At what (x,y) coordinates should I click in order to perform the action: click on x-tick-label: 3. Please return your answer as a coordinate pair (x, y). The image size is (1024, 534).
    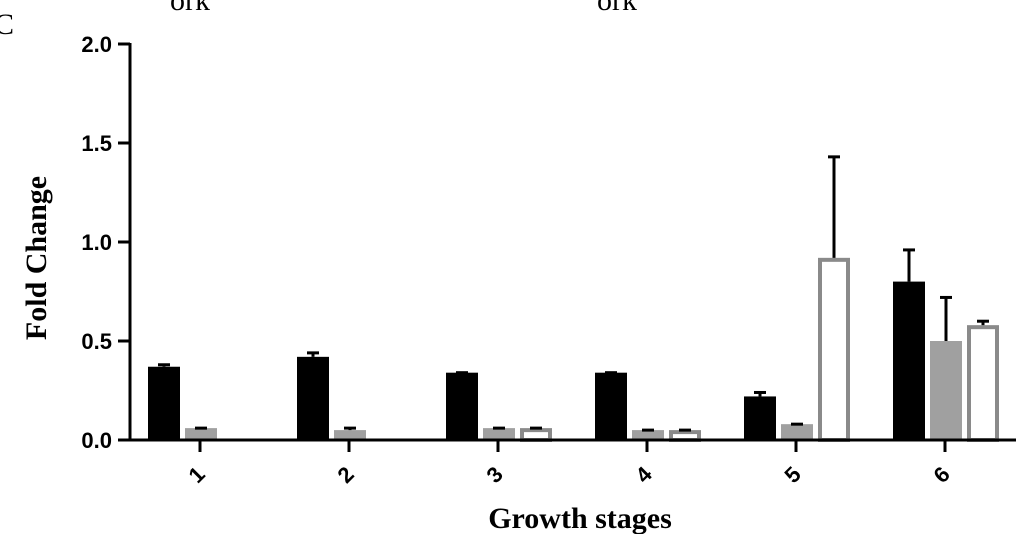
    Looking at the image, I should click on (495, 475).